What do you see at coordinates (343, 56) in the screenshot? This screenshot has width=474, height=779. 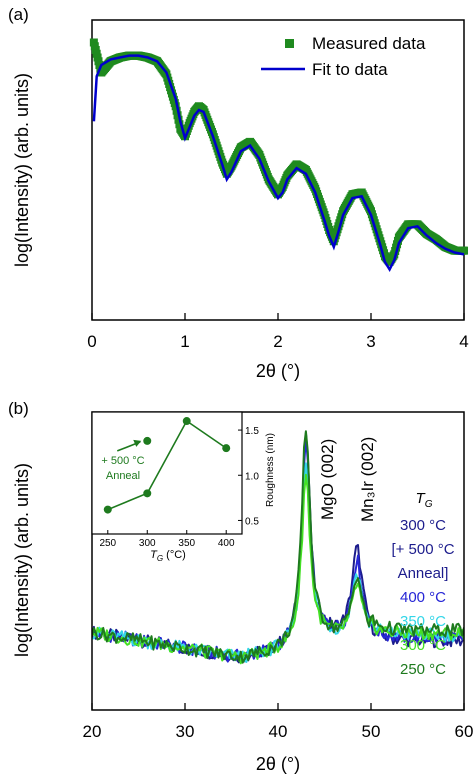 I see `panel-a-legend: Measured data Fit to data` at bounding box center [343, 56].